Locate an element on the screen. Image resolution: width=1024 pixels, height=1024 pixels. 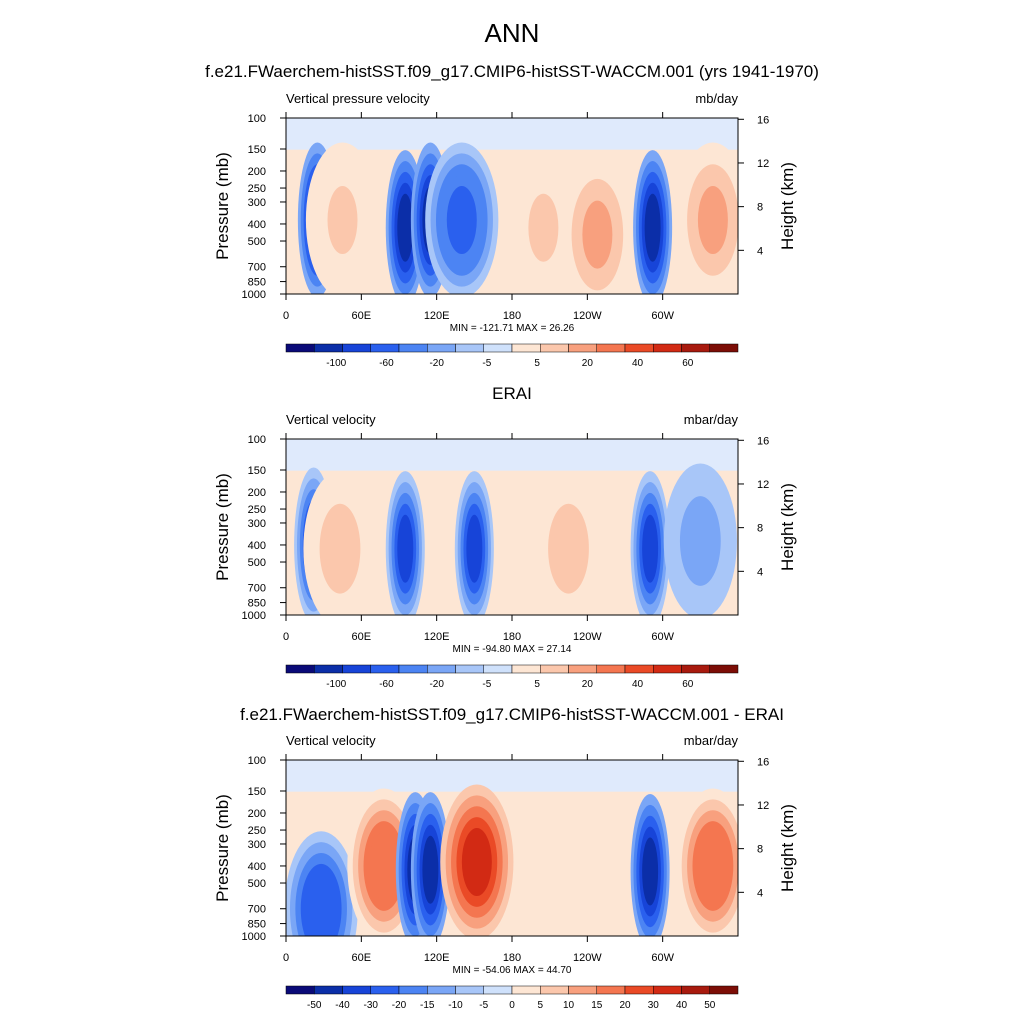
plot-units-label: mb/day is located at coordinates (716, 98).